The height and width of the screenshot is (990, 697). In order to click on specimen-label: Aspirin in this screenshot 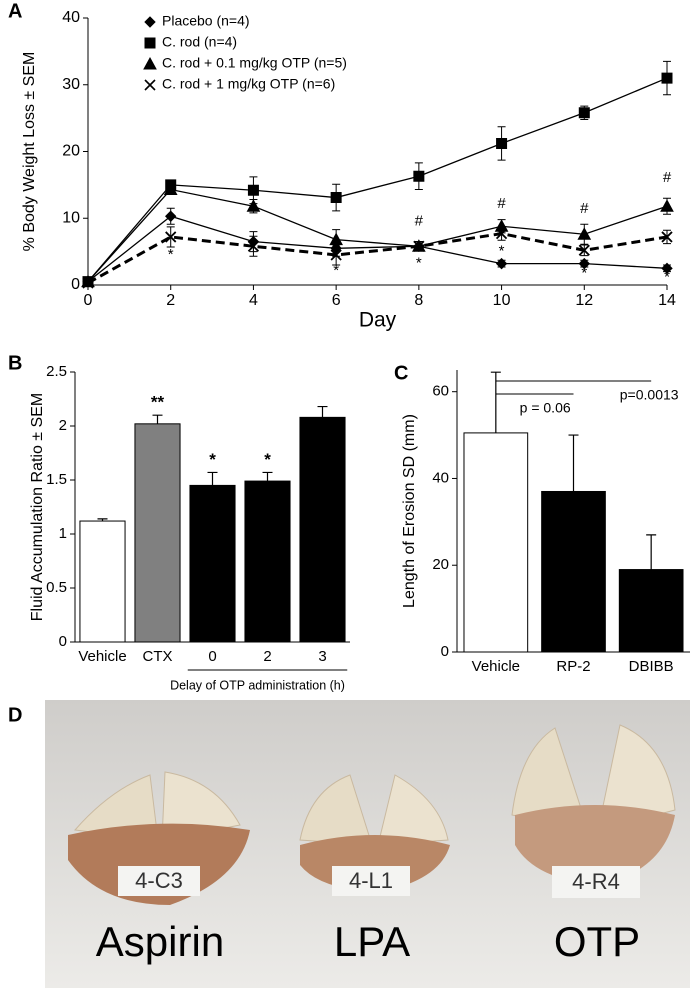, I will do `click(160, 941)`.